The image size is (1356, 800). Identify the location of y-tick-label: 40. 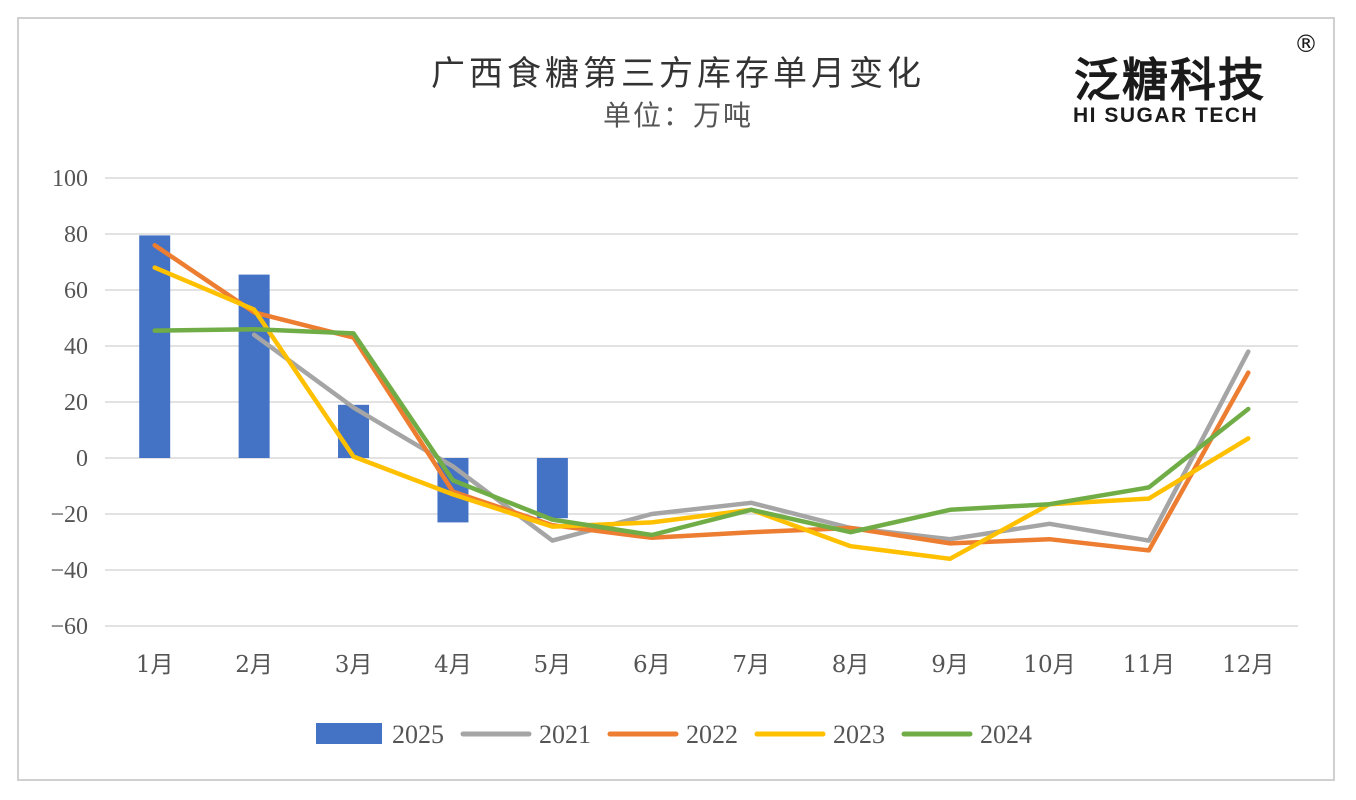
(76, 347).